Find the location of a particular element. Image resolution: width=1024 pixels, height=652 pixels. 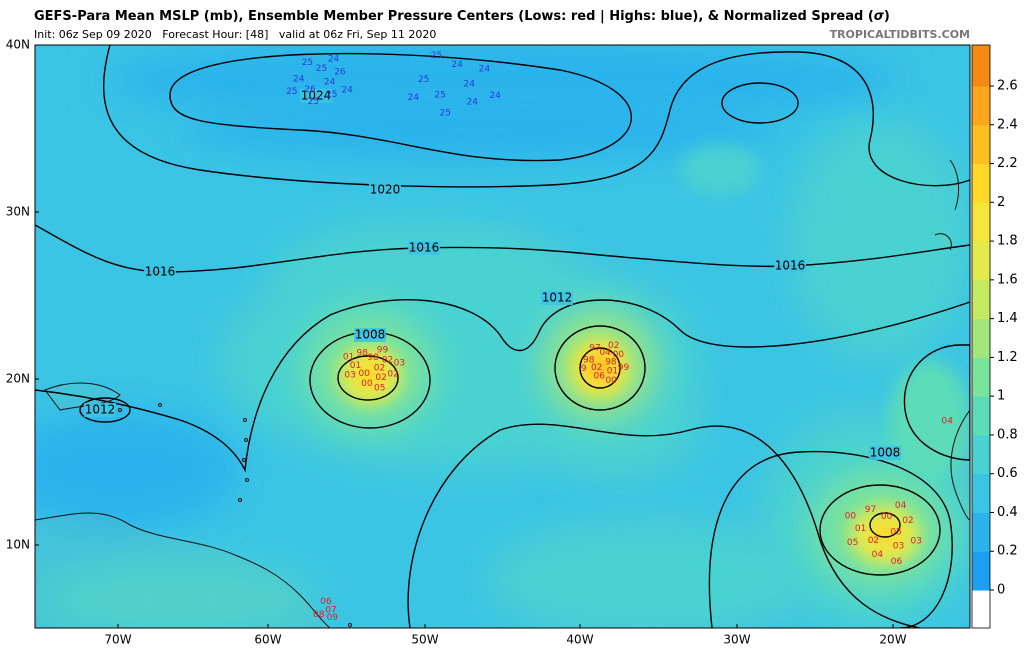

lon-label: 60W is located at coordinates (267, 640).